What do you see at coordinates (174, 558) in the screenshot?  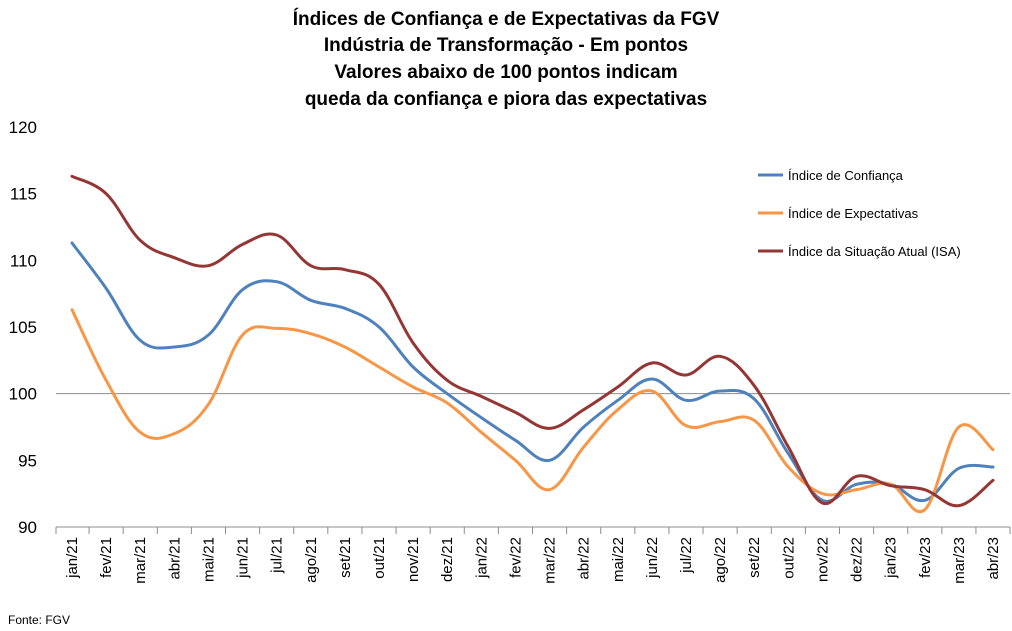 I see `x-tick-label: abr/21` at bounding box center [174, 558].